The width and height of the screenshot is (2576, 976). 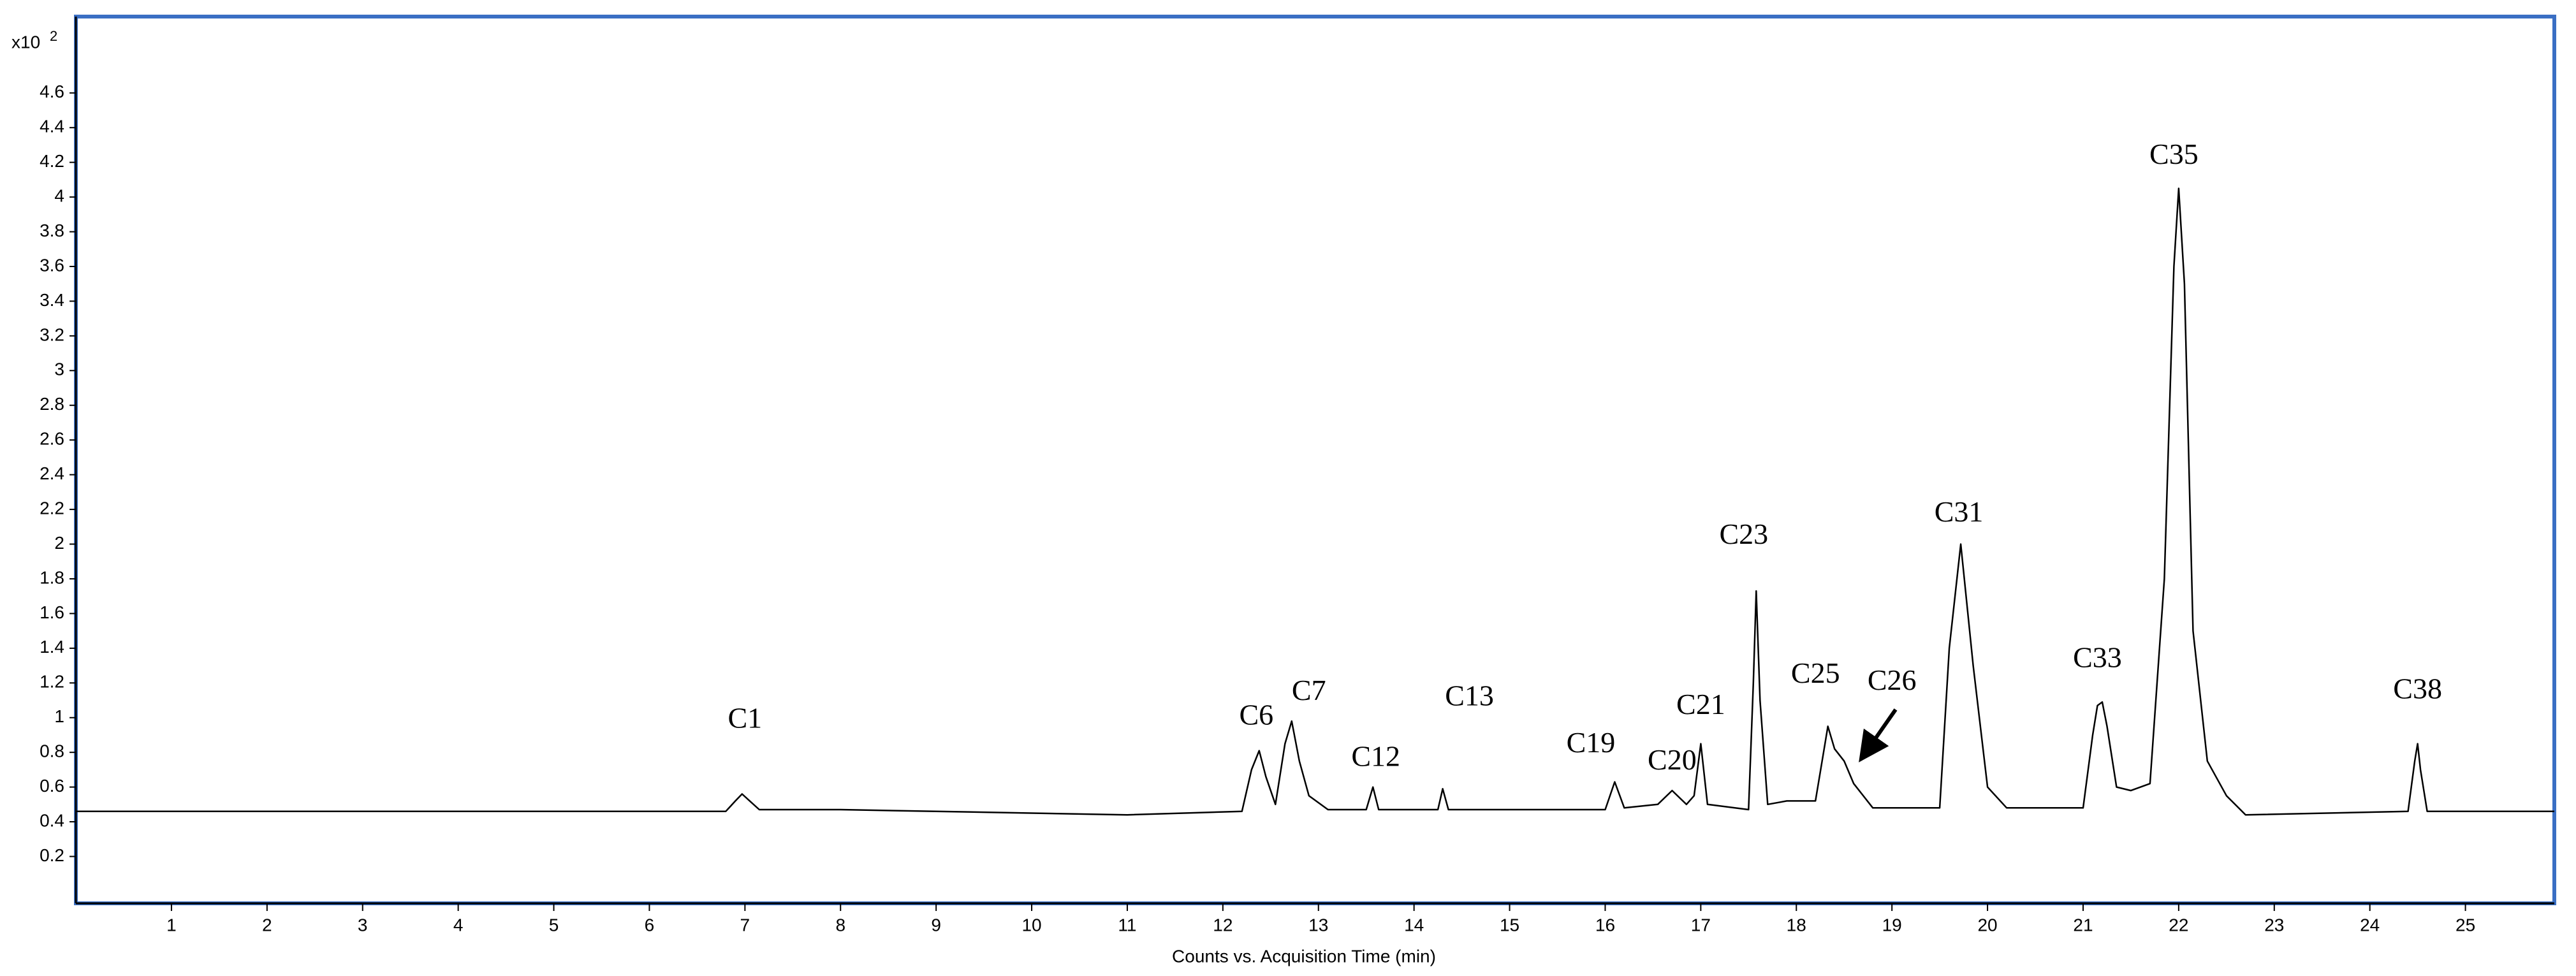 What do you see at coordinates (52, 300) in the screenshot?
I see `y-tick-label: 3.4` at bounding box center [52, 300].